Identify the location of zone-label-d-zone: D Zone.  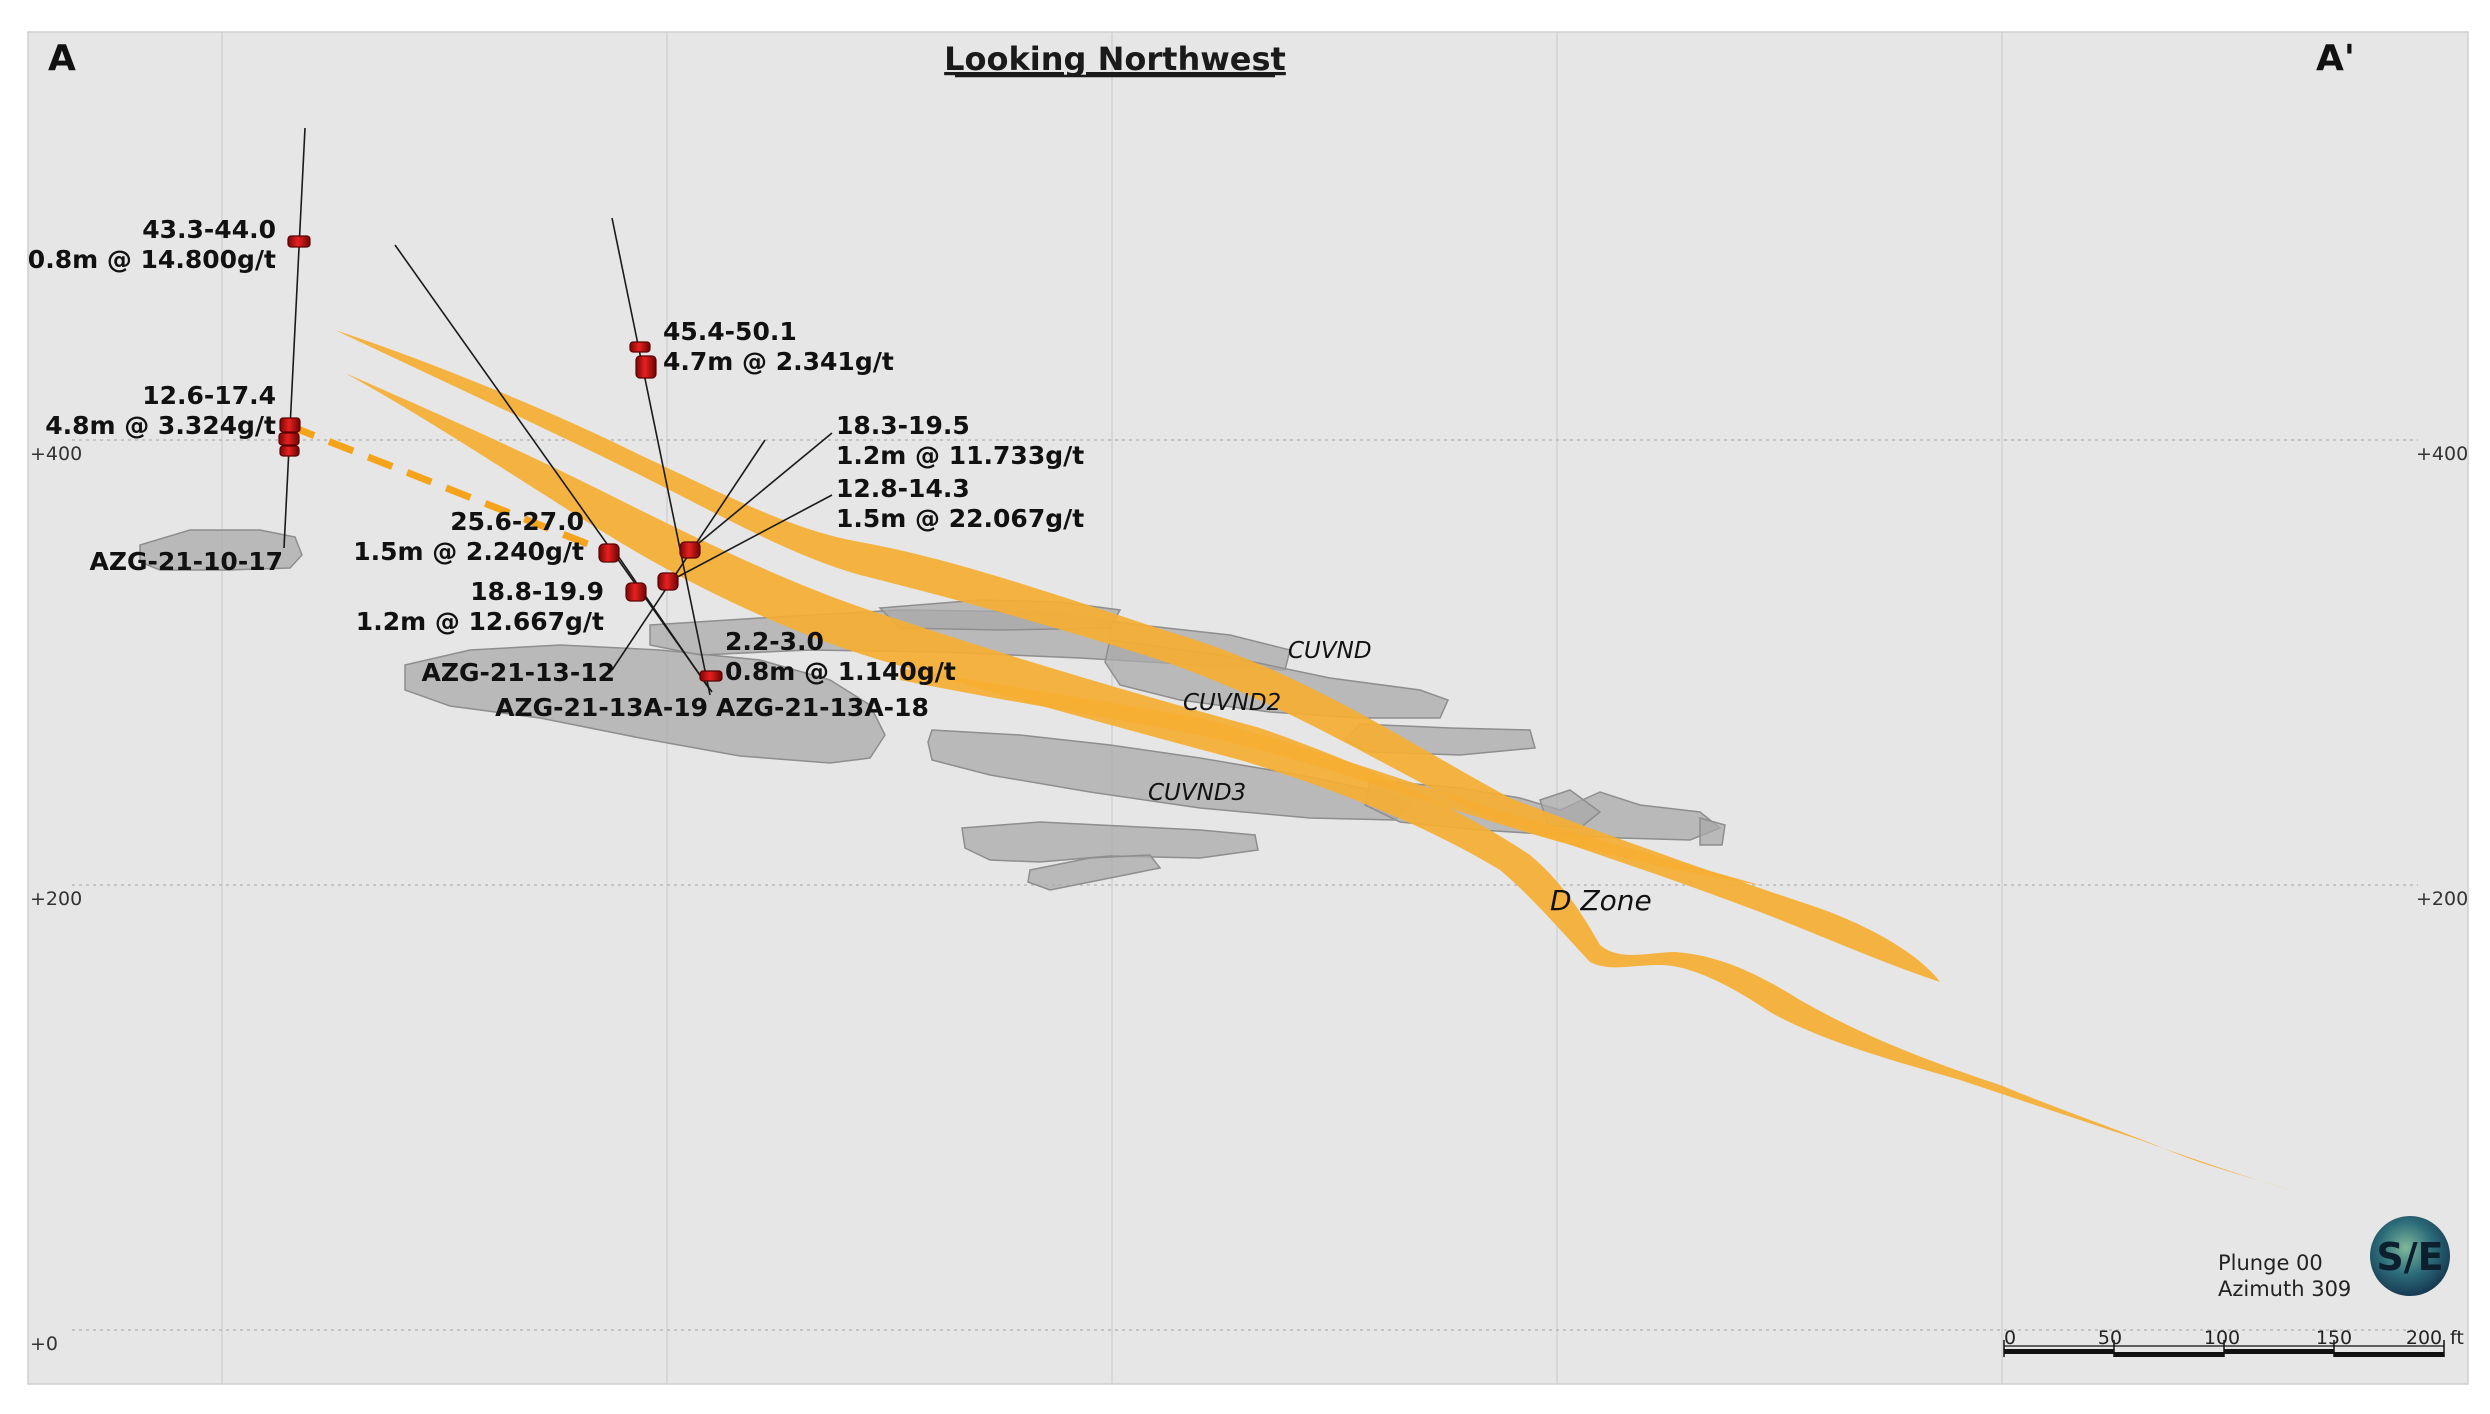
(1601, 900).